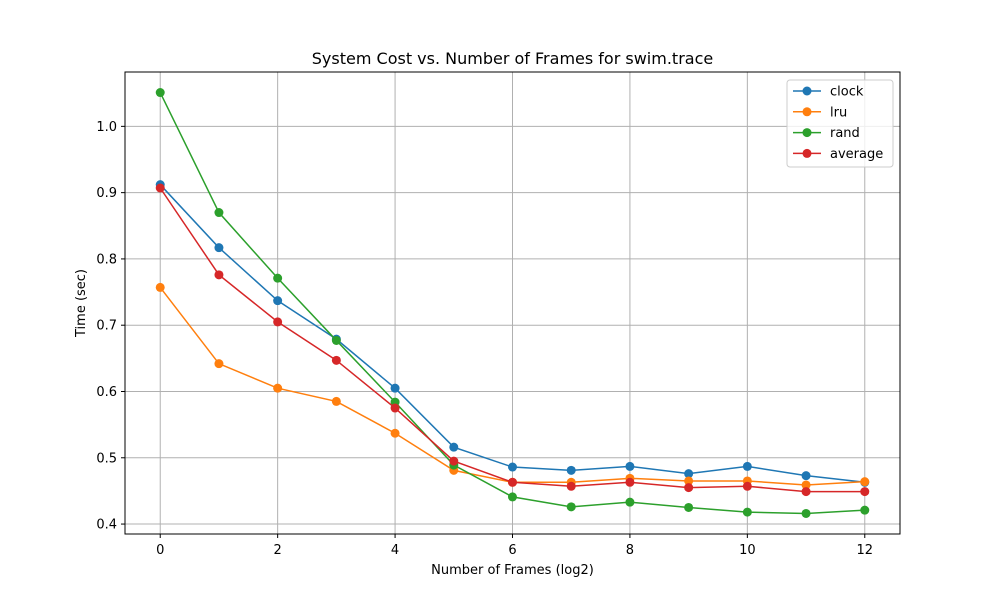  I want to click on y-axis-ticks: 0.4 0.5 0.6 0.7 0.8 0.9 1.0, so click(110, 326).